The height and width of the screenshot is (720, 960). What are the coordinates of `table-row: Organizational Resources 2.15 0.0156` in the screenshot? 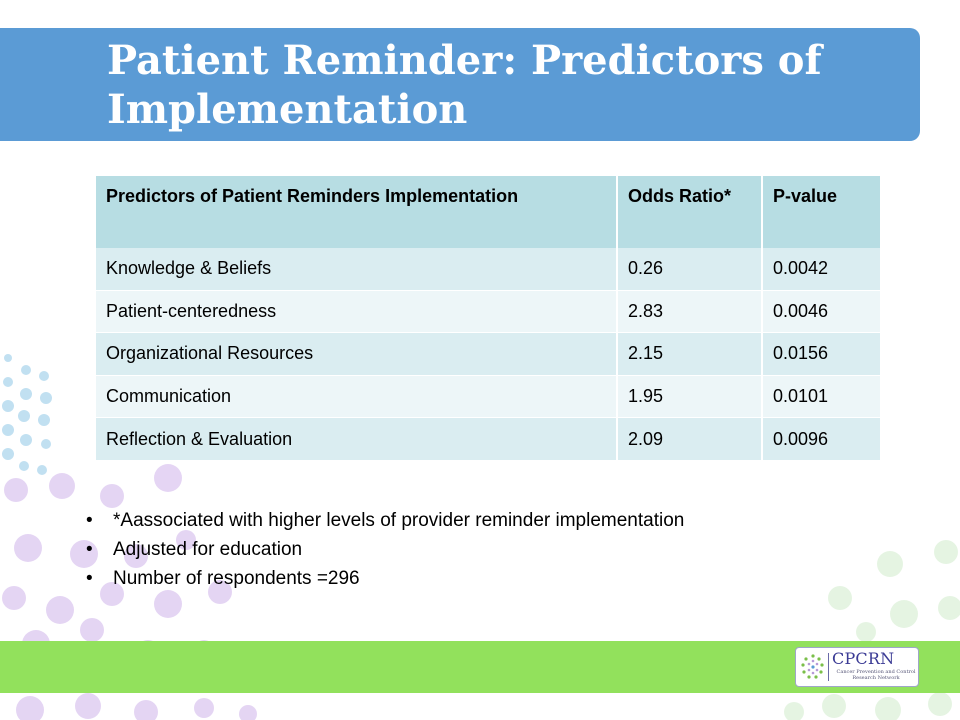 It's located at (488, 354).